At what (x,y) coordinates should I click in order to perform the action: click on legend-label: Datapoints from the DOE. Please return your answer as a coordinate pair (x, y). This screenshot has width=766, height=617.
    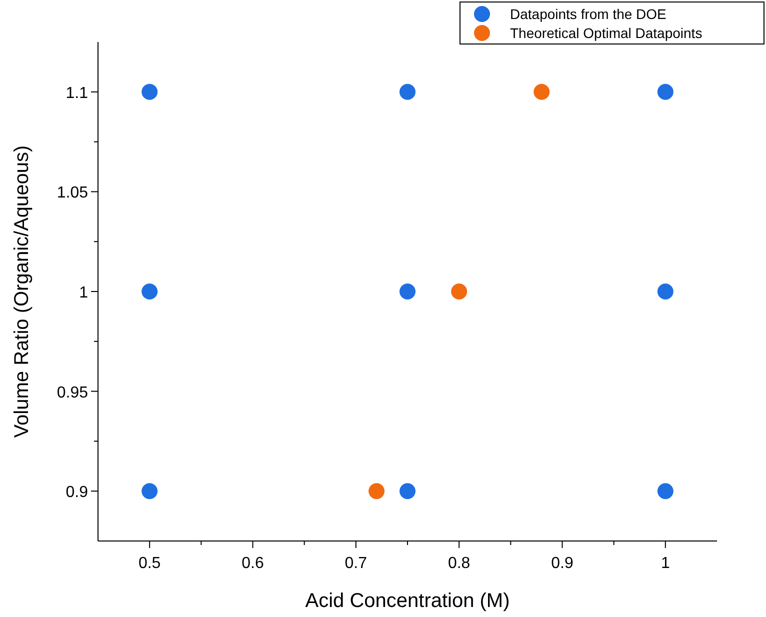
    Looking at the image, I should click on (588, 14).